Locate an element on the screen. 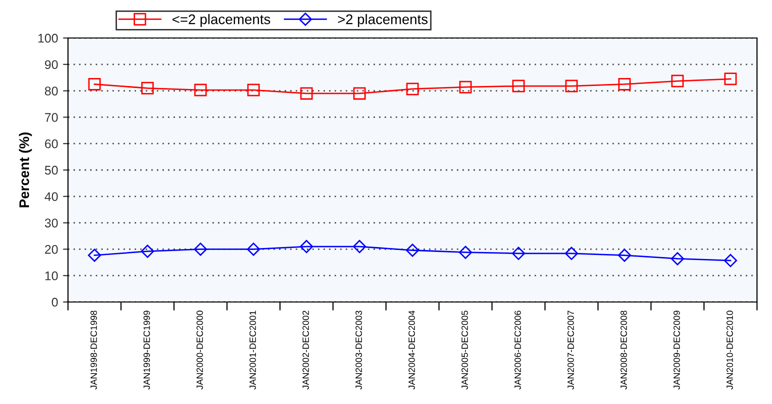  x-tick-label: JAN2004-DEC2004 is located at coordinates (411, 350).